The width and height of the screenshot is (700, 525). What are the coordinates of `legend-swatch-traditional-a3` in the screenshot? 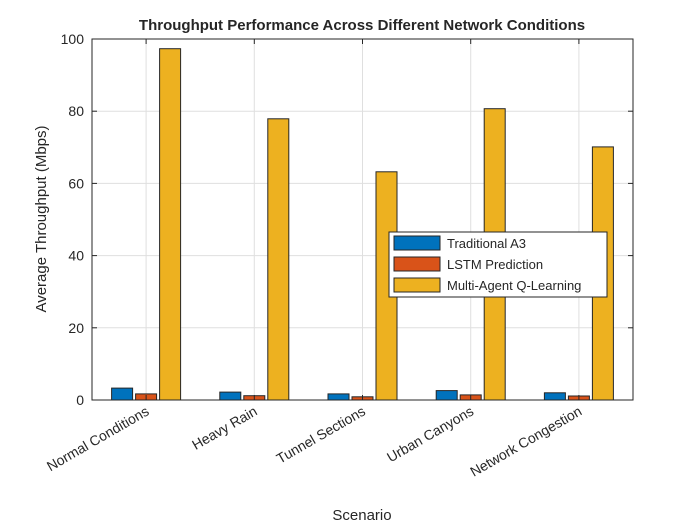 It's located at (417, 243).